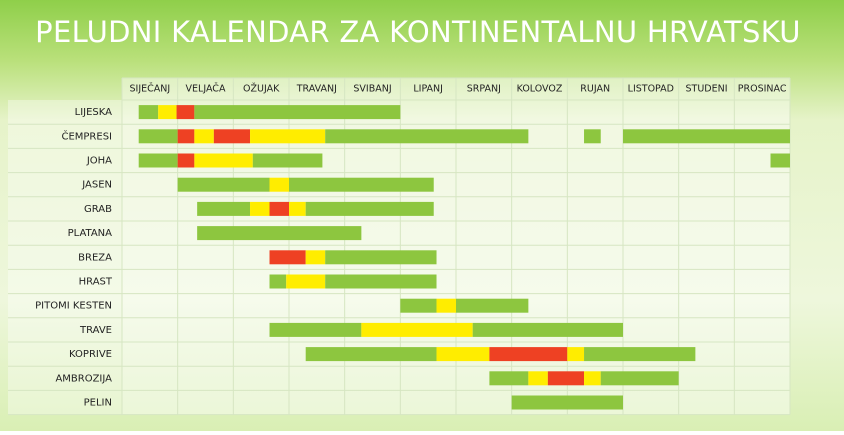  Describe the element at coordinates (316, 89) in the screenshot. I see `month-label: TRAVANJ` at that location.